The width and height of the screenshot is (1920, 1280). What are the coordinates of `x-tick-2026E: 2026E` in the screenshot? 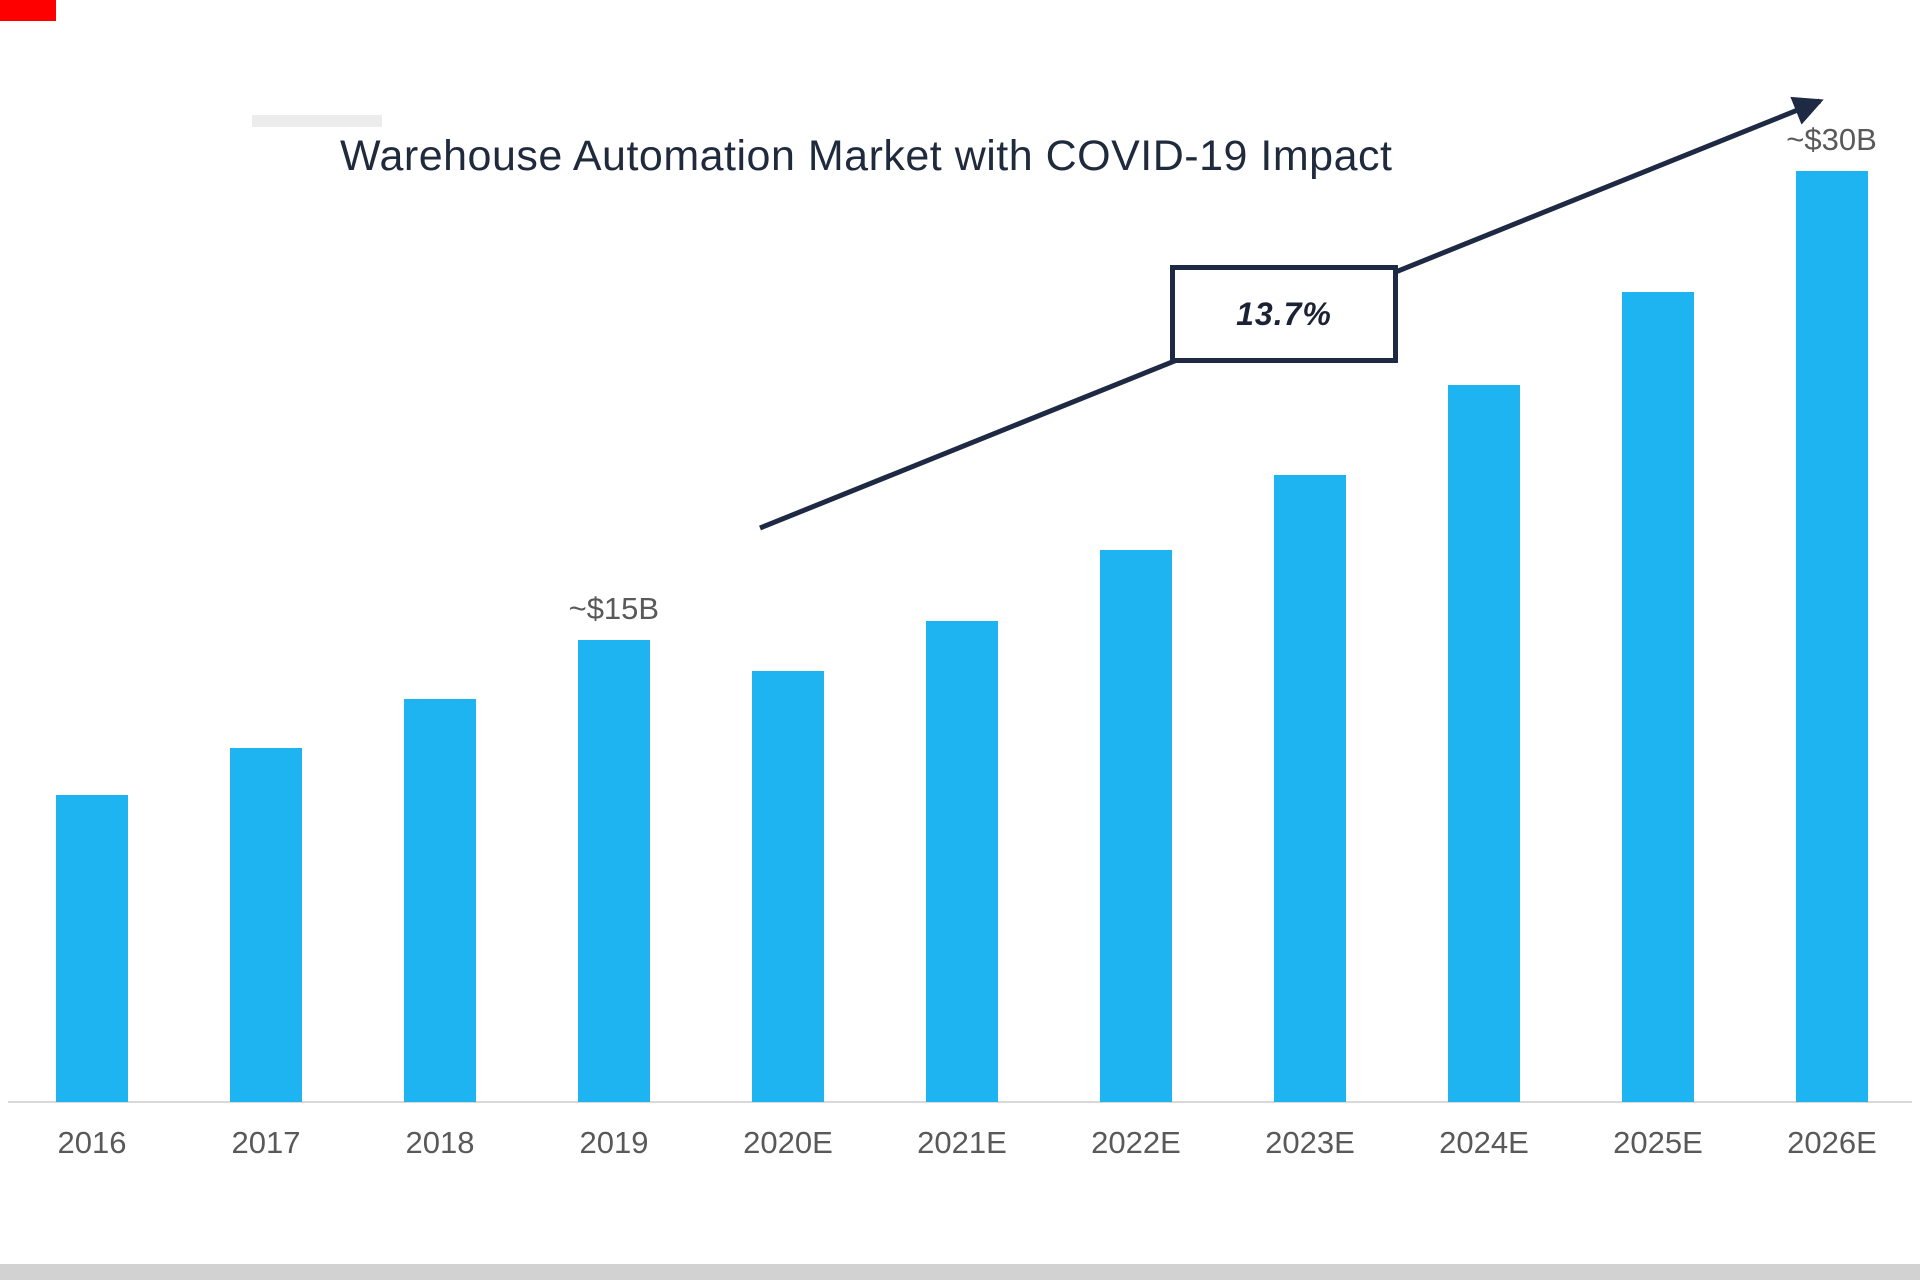 It's located at (1832, 1142).